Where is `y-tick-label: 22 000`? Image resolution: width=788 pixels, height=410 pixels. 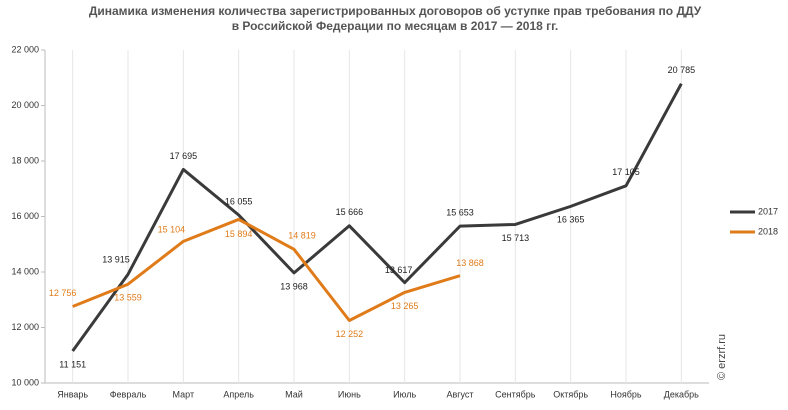 y-tick-label: 22 000 is located at coordinates (25, 49).